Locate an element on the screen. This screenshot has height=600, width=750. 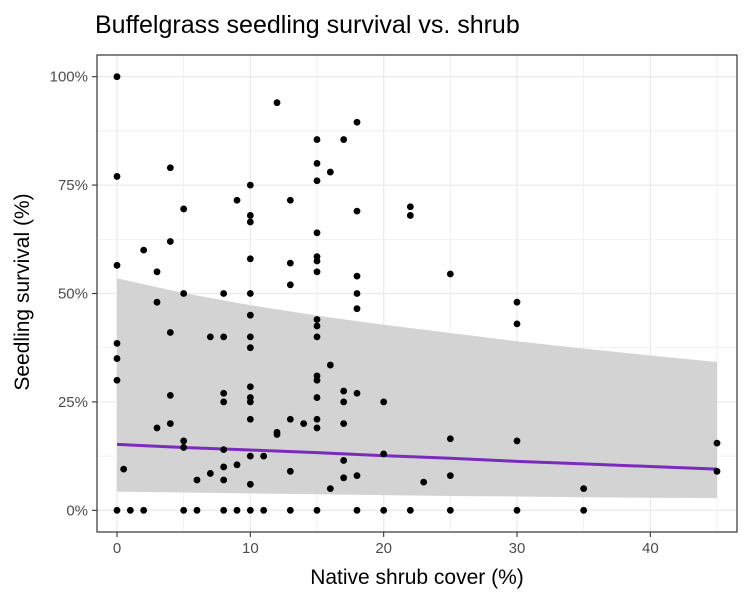
fit-line is located at coordinates (417, 456).